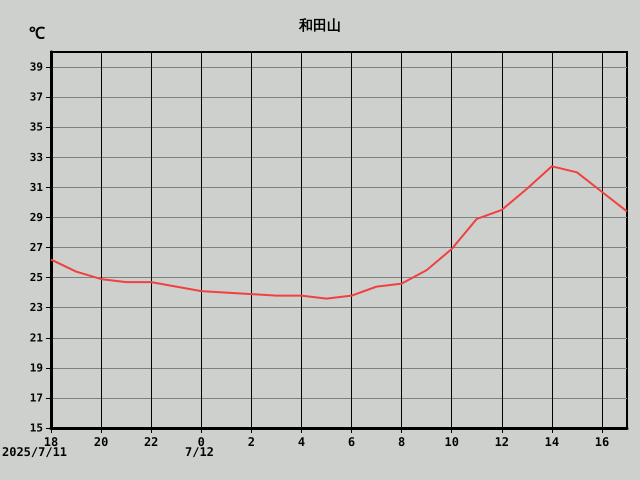 Image resolution: width=640 pixels, height=480 pixels. I want to click on x-tick-label: 8, so click(402, 442).